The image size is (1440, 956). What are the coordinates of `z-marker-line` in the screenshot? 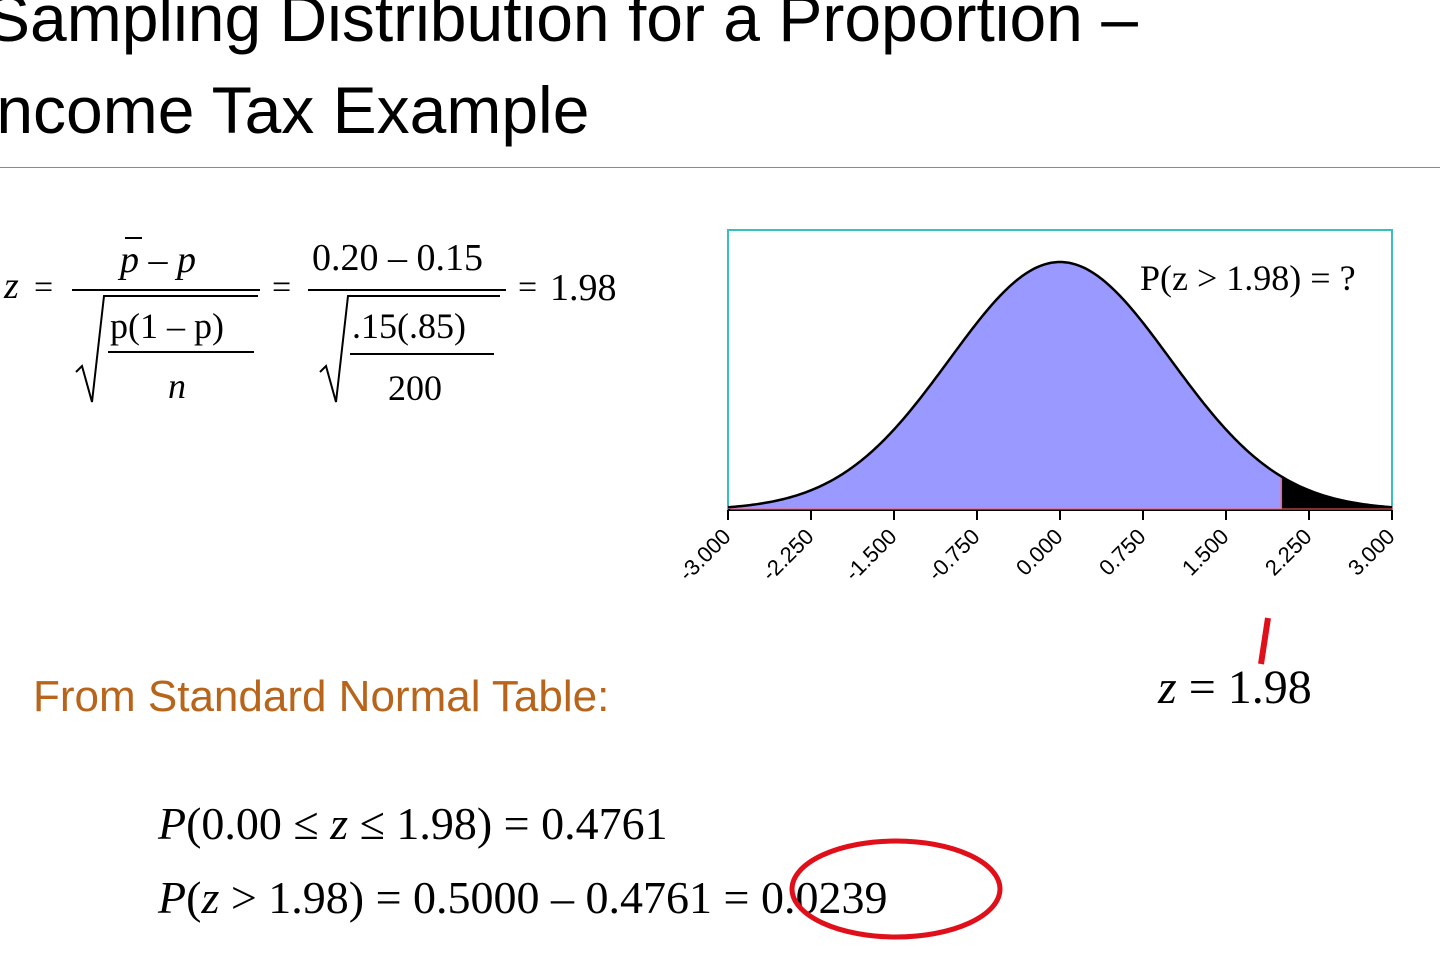 It's located at (1264, 641).